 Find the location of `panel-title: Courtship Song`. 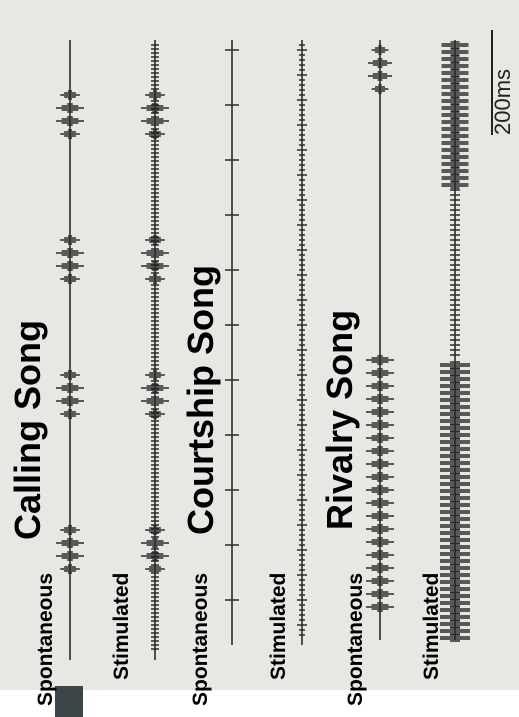

panel-title: Courtship Song is located at coordinates (200, 400).